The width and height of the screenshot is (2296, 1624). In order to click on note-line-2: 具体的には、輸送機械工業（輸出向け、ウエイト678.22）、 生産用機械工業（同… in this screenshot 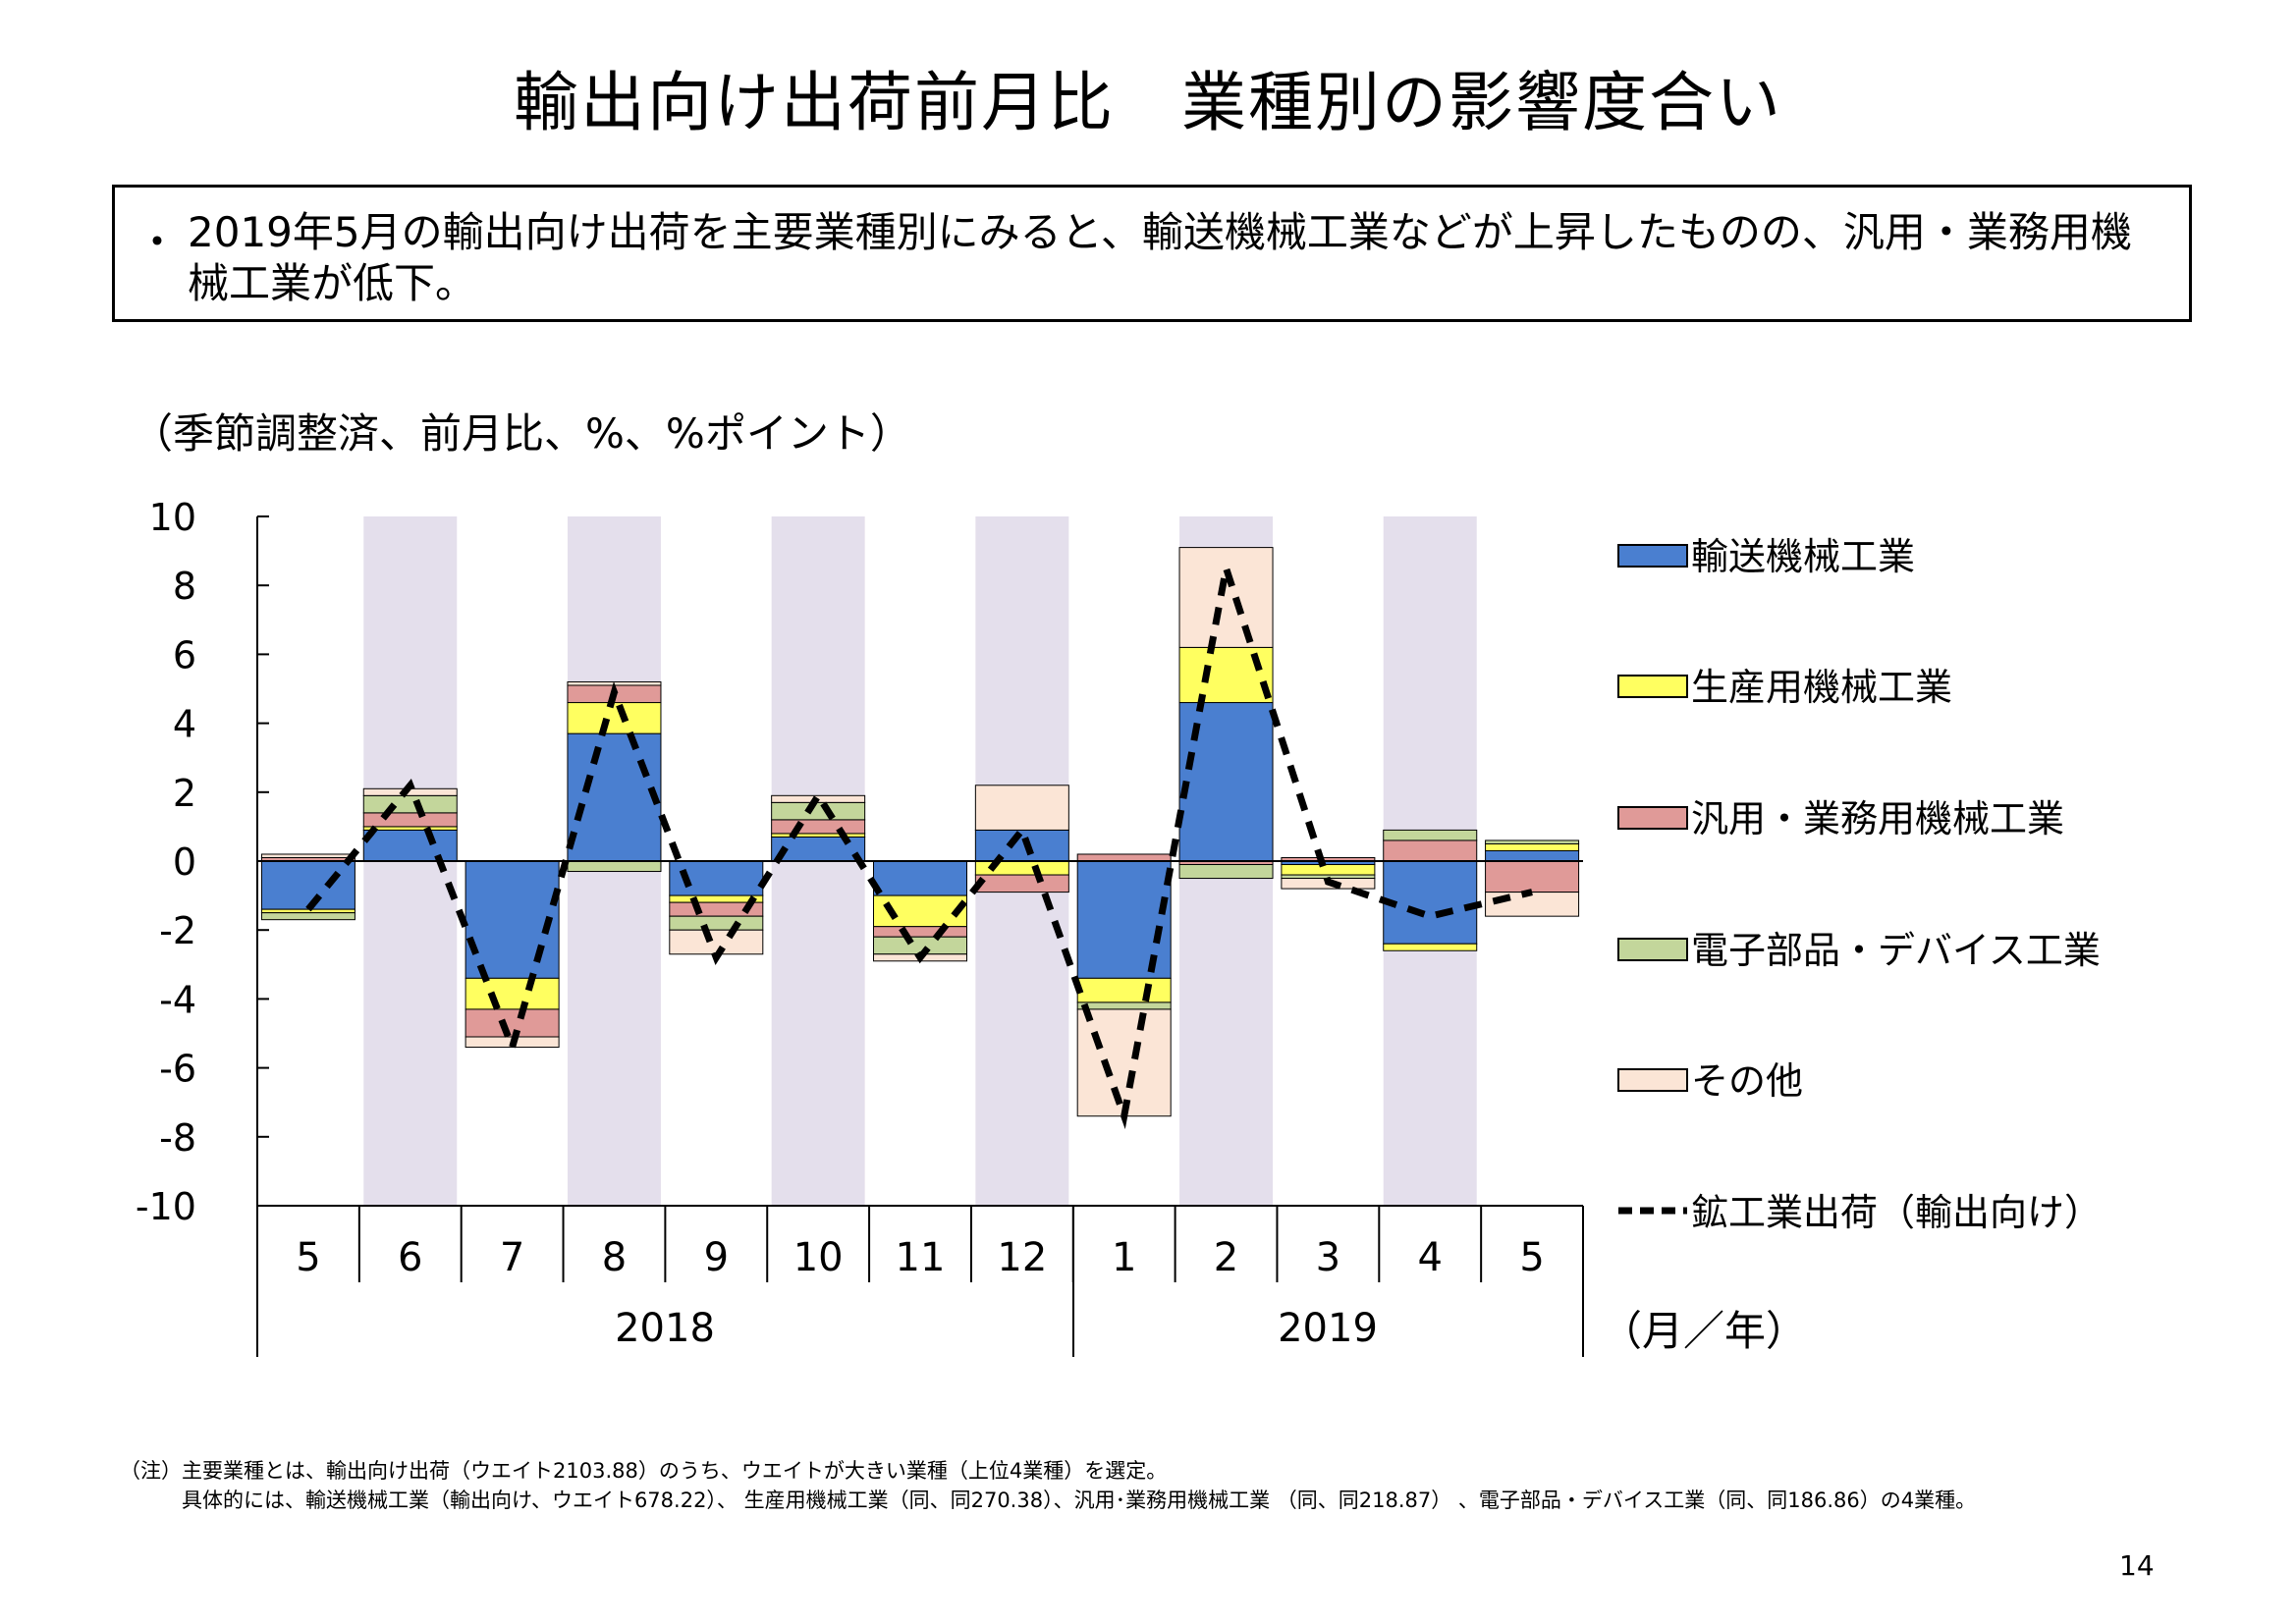, I will do `click(1048, 1500)`.